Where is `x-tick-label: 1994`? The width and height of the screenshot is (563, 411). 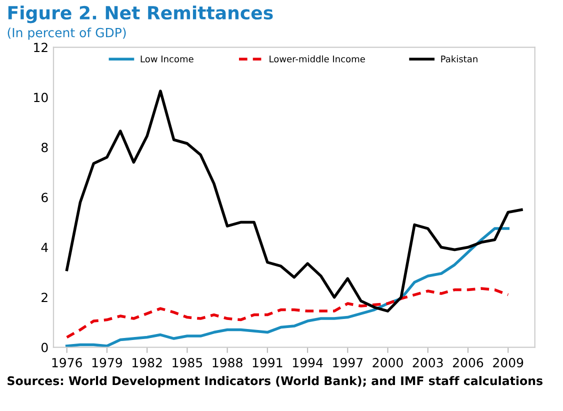
x-tick-label: 1994 is located at coordinates (308, 363).